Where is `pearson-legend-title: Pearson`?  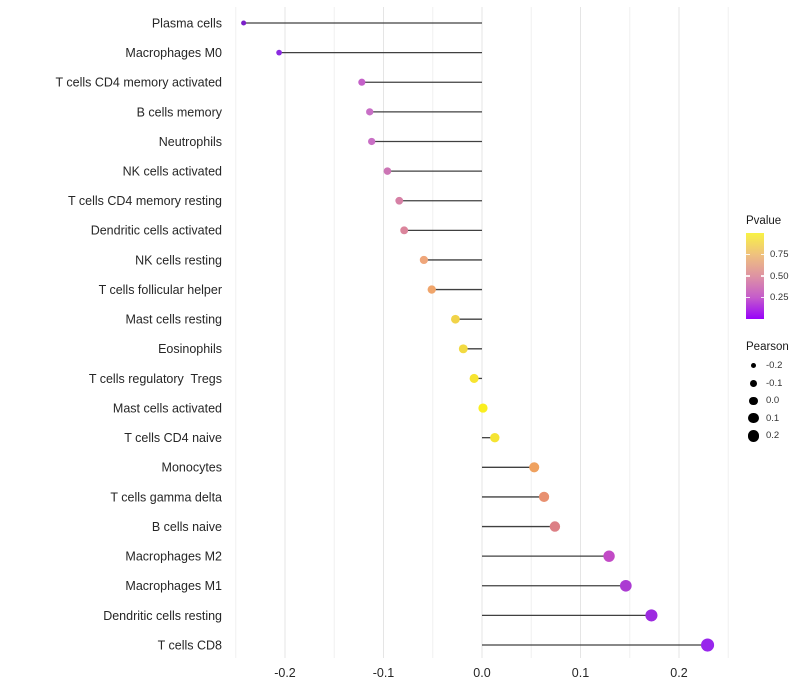 pearson-legend-title: Pearson is located at coordinates (767, 347).